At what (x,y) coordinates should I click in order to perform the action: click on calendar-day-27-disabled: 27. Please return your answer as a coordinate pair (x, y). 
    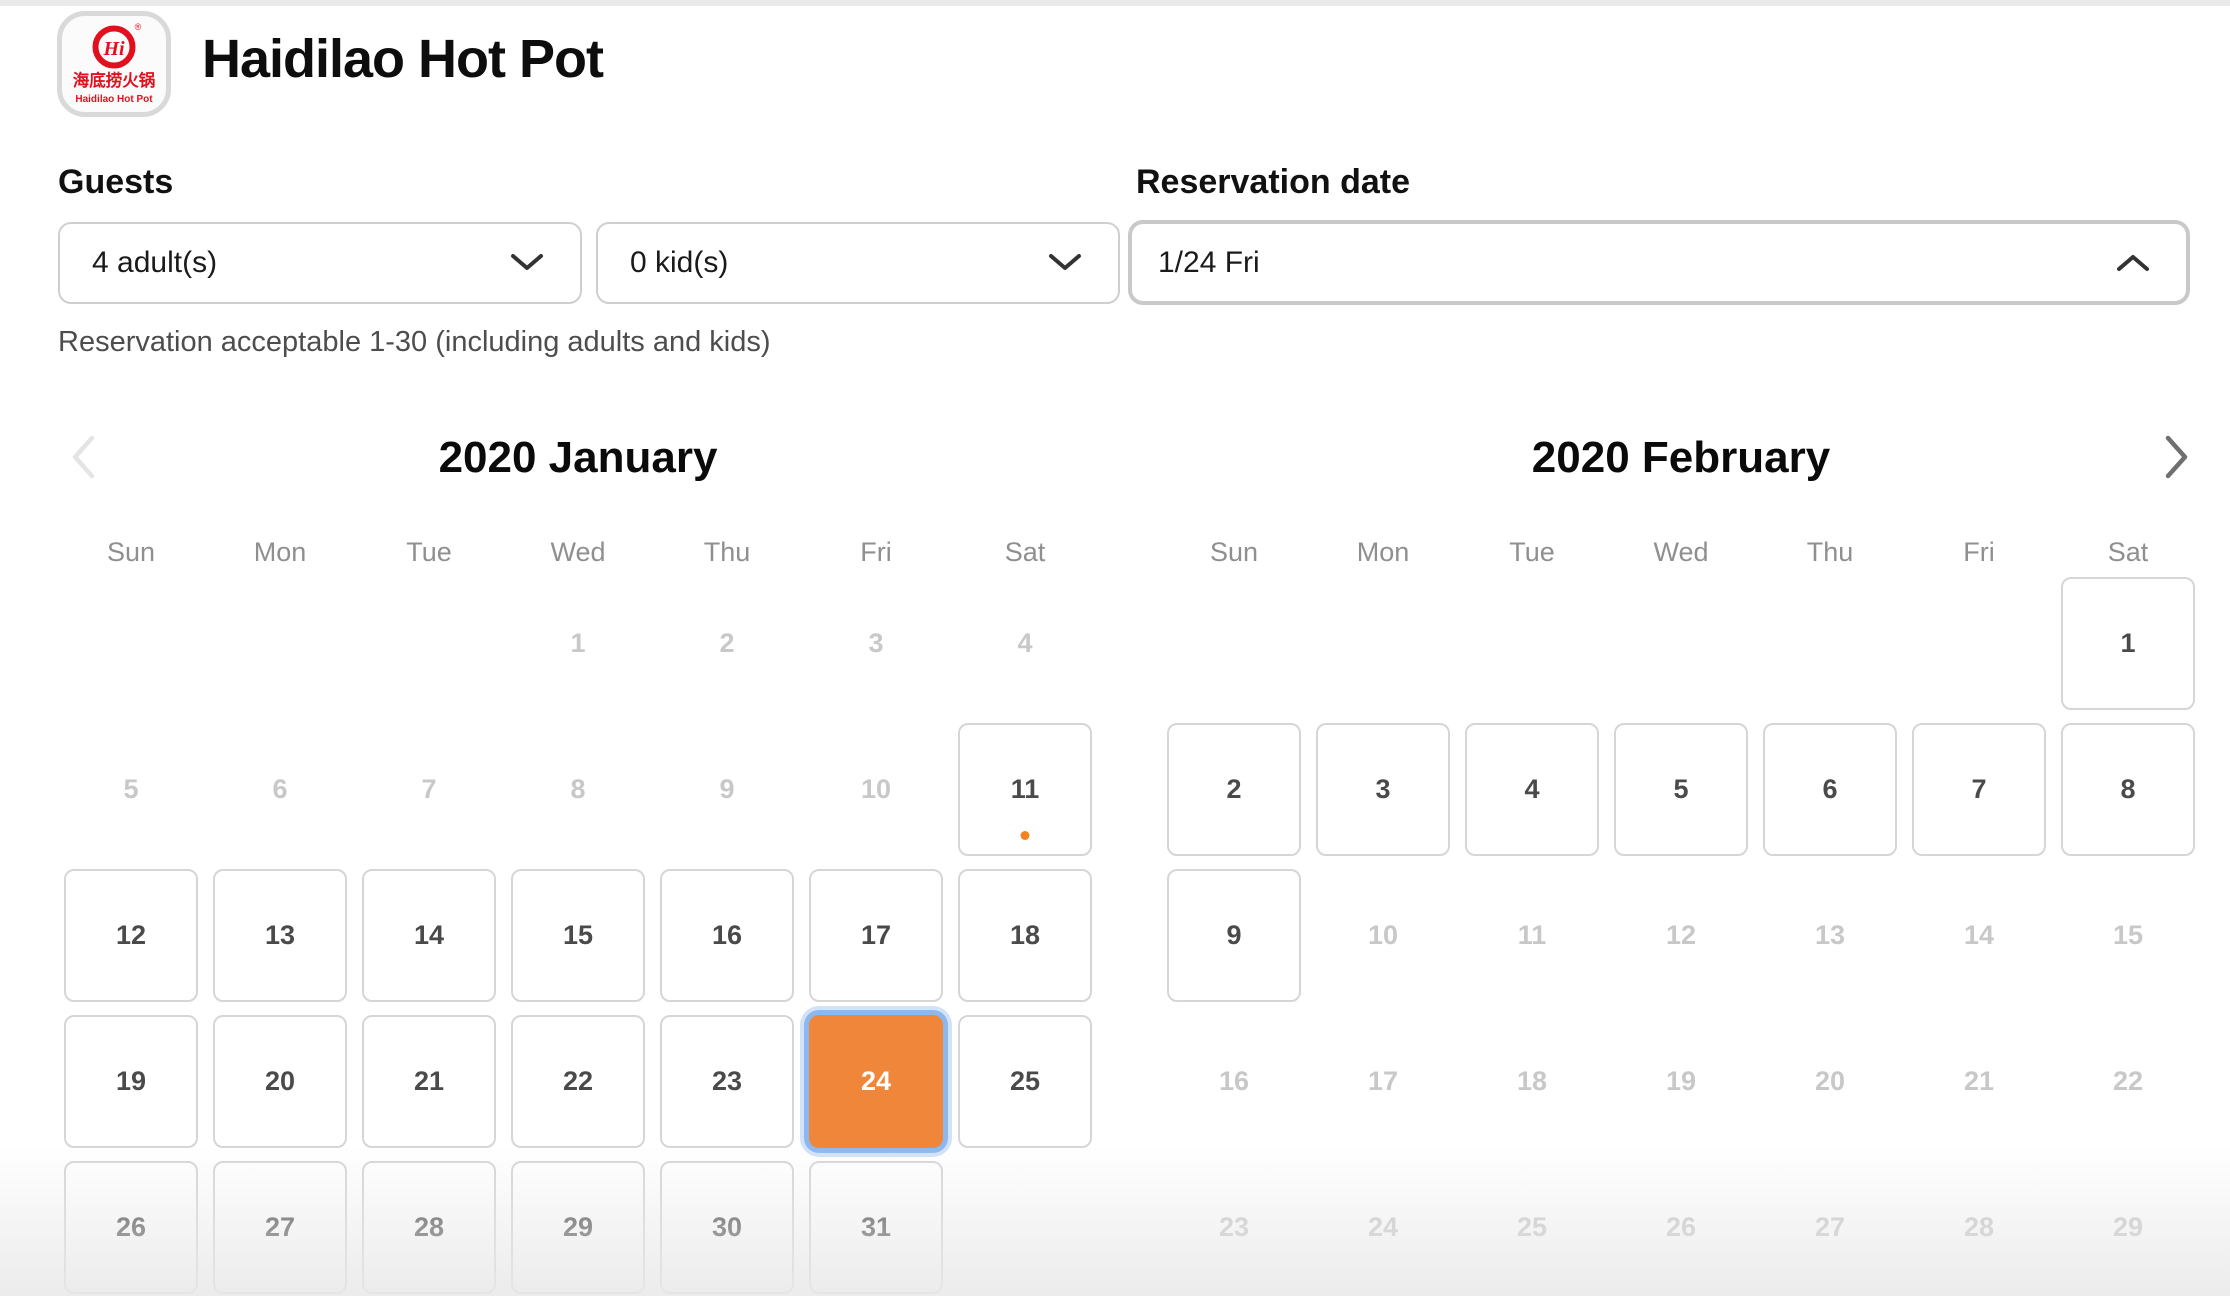
    Looking at the image, I should click on (1830, 1227).